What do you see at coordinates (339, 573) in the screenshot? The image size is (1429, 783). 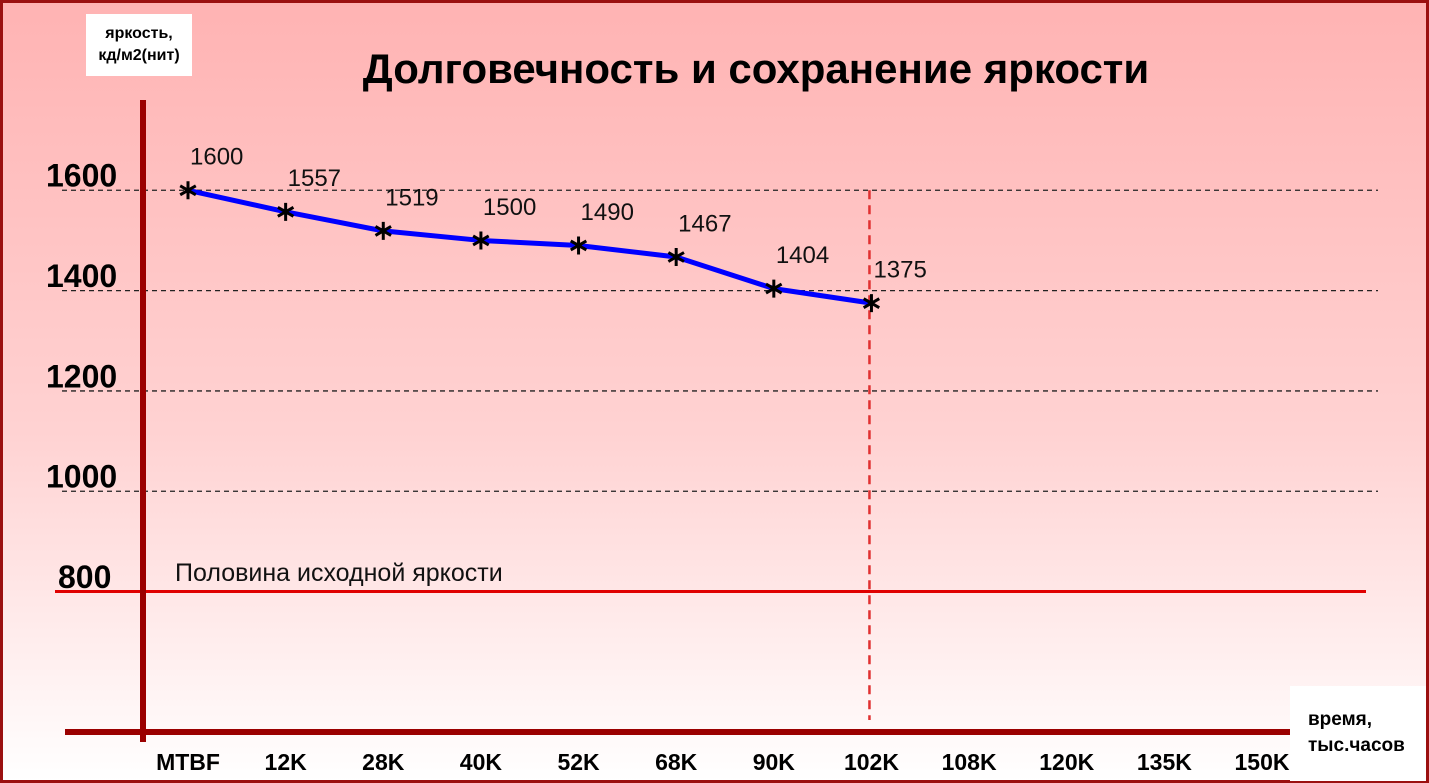 I see `reference-label: Половина исходной яркости` at bounding box center [339, 573].